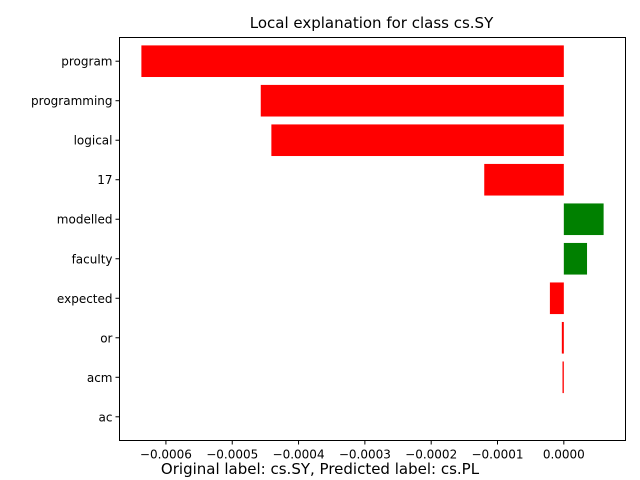 This screenshot has height=480, width=640. What do you see at coordinates (85, 220) in the screenshot?
I see `y-tick-label: modelled` at bounding box center [85, 220].